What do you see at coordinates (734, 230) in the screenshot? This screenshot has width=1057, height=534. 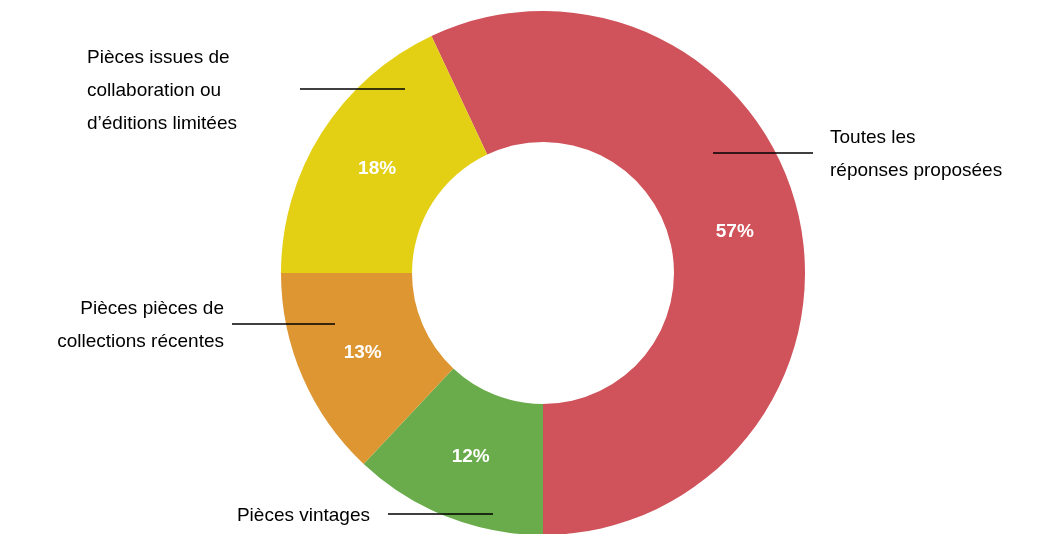 I see `data-label: 57%` at bounding box center [734, 230].